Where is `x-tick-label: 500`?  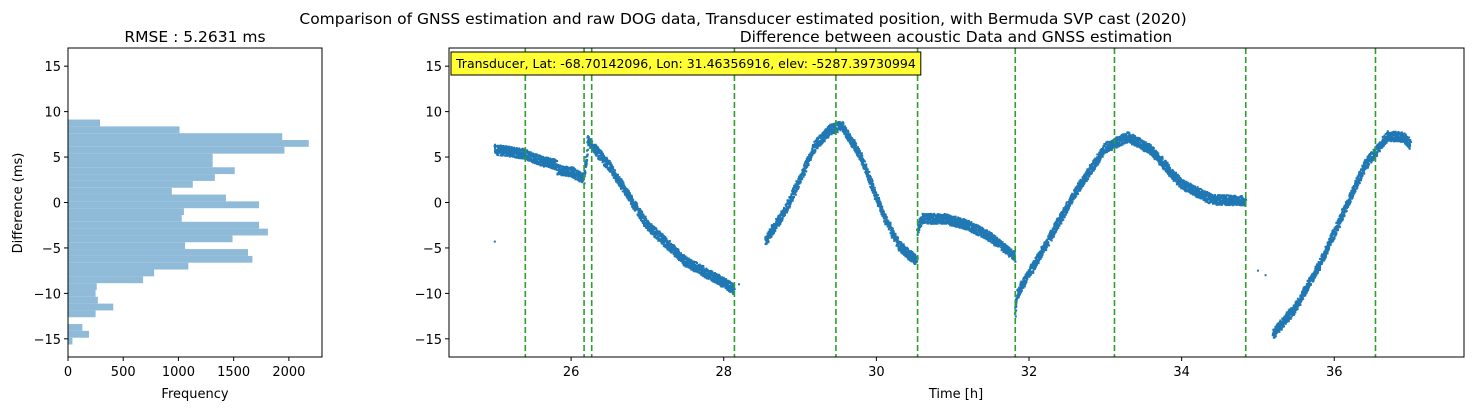 x-tick-label: 500 is located at coordinates (123, 372).